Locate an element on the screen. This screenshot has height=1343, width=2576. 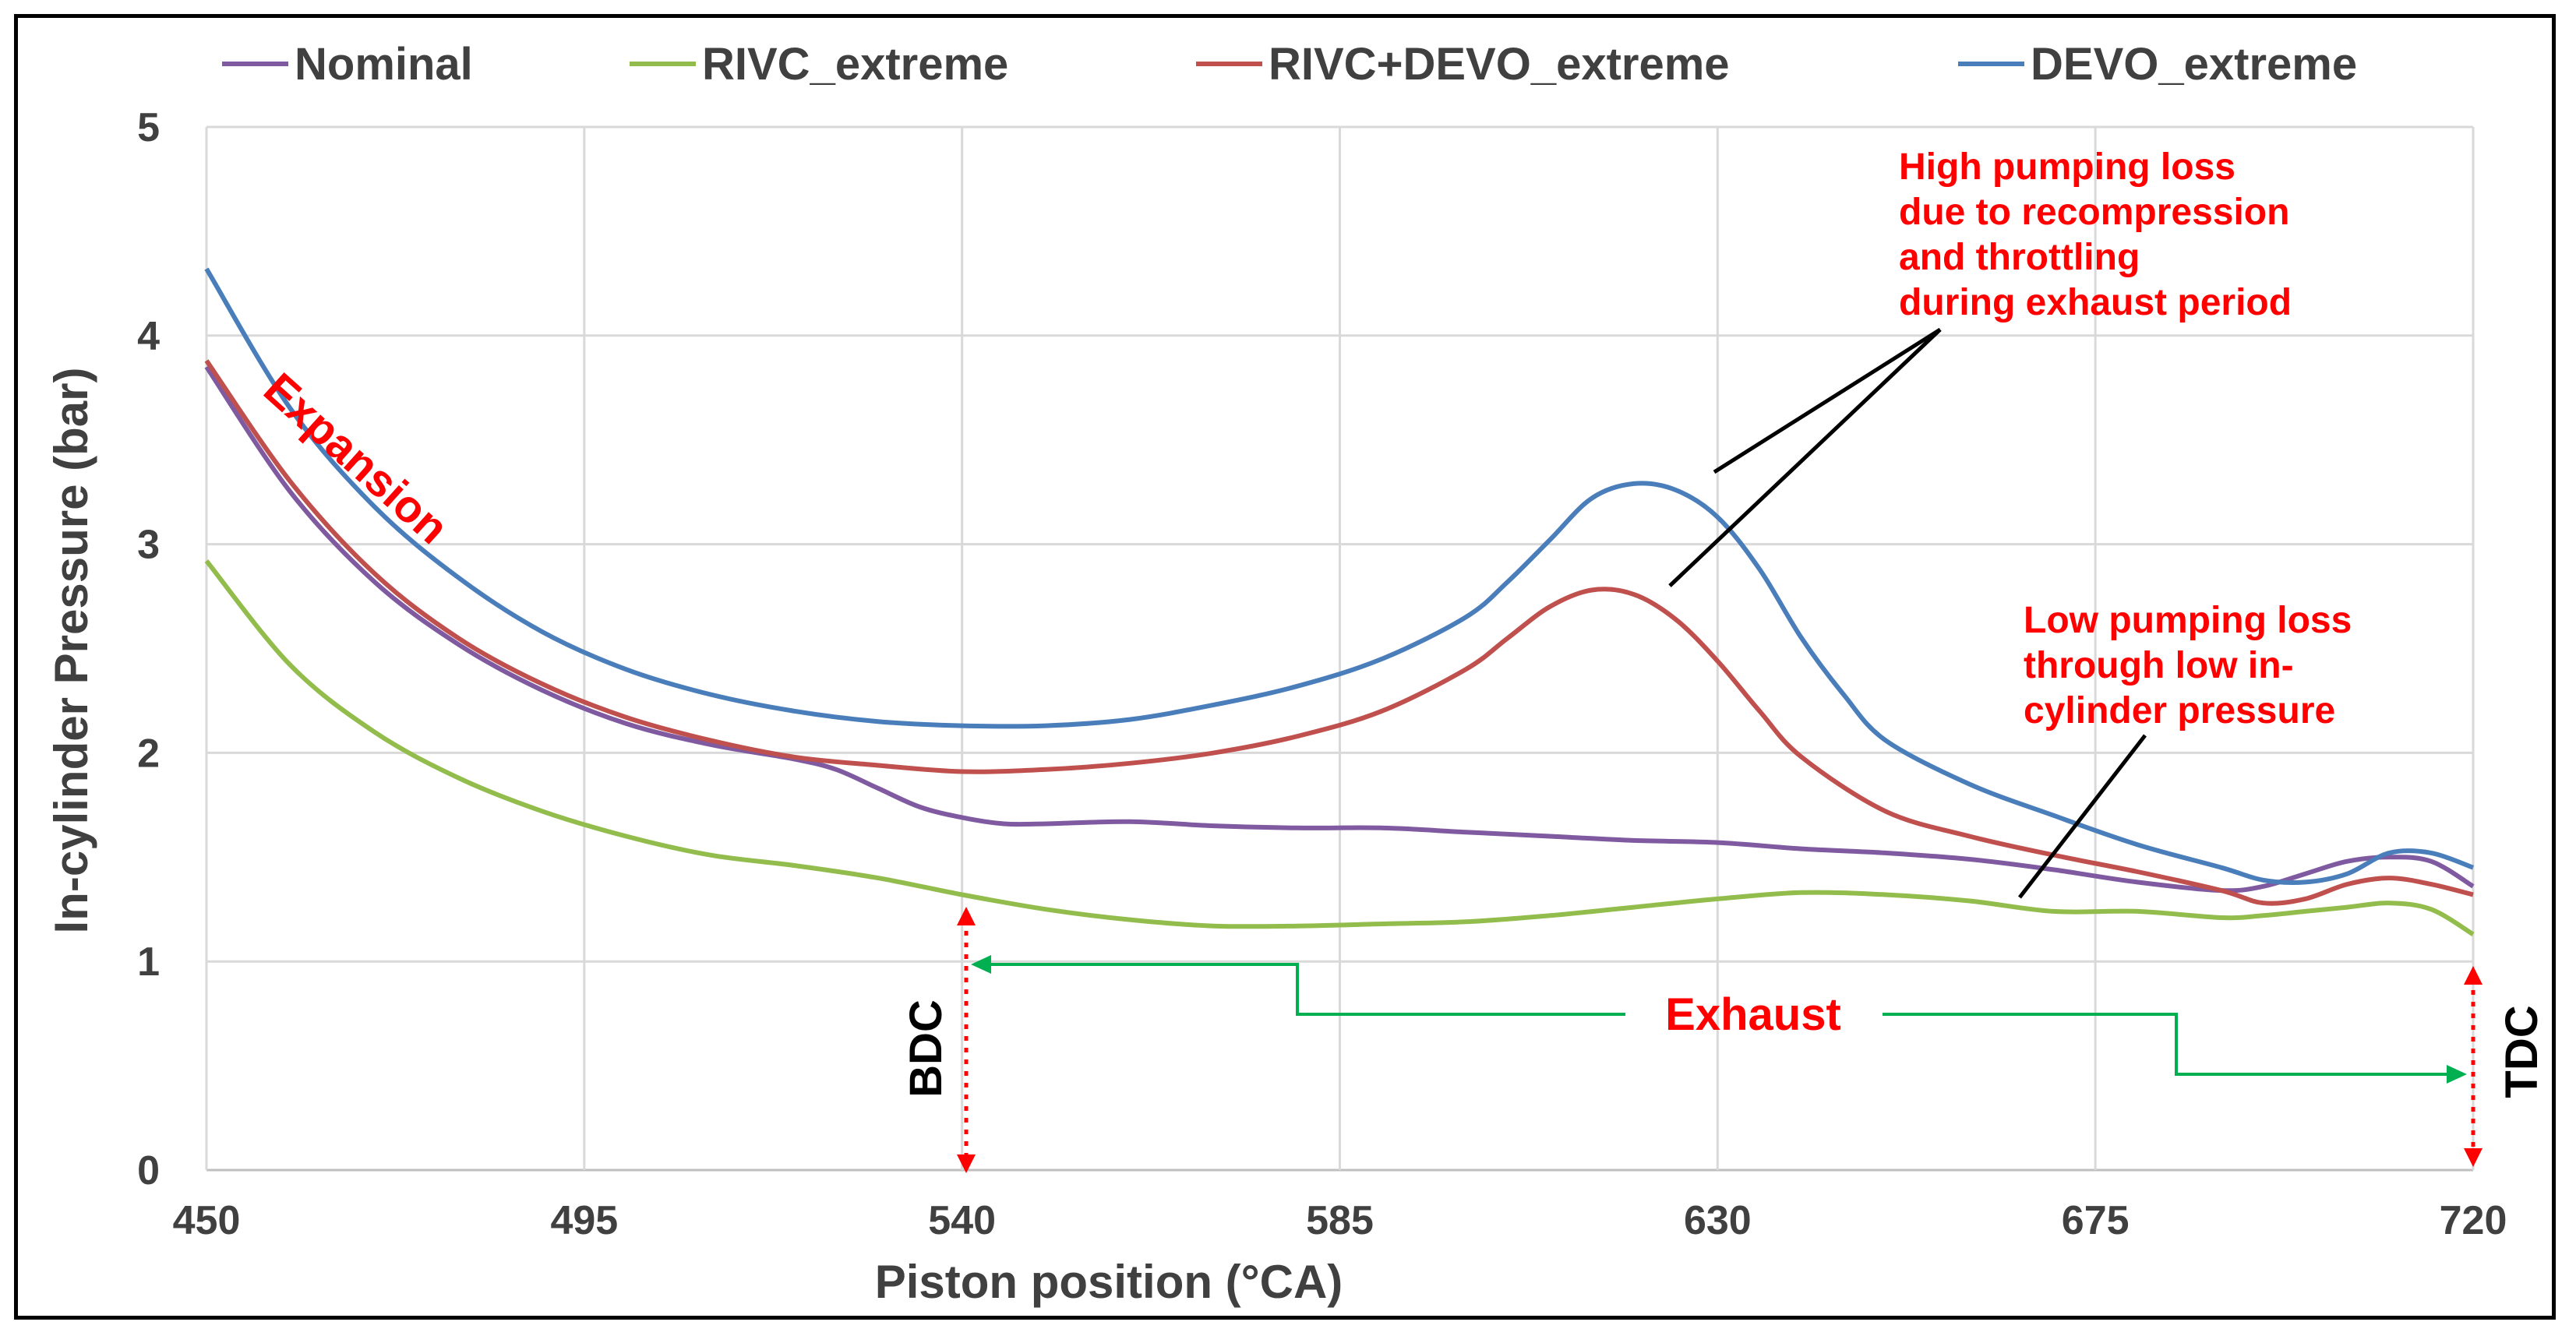
x-tick-labels: 450 495 540 585 630 675 720 is located at coordinates (1340, 1220).